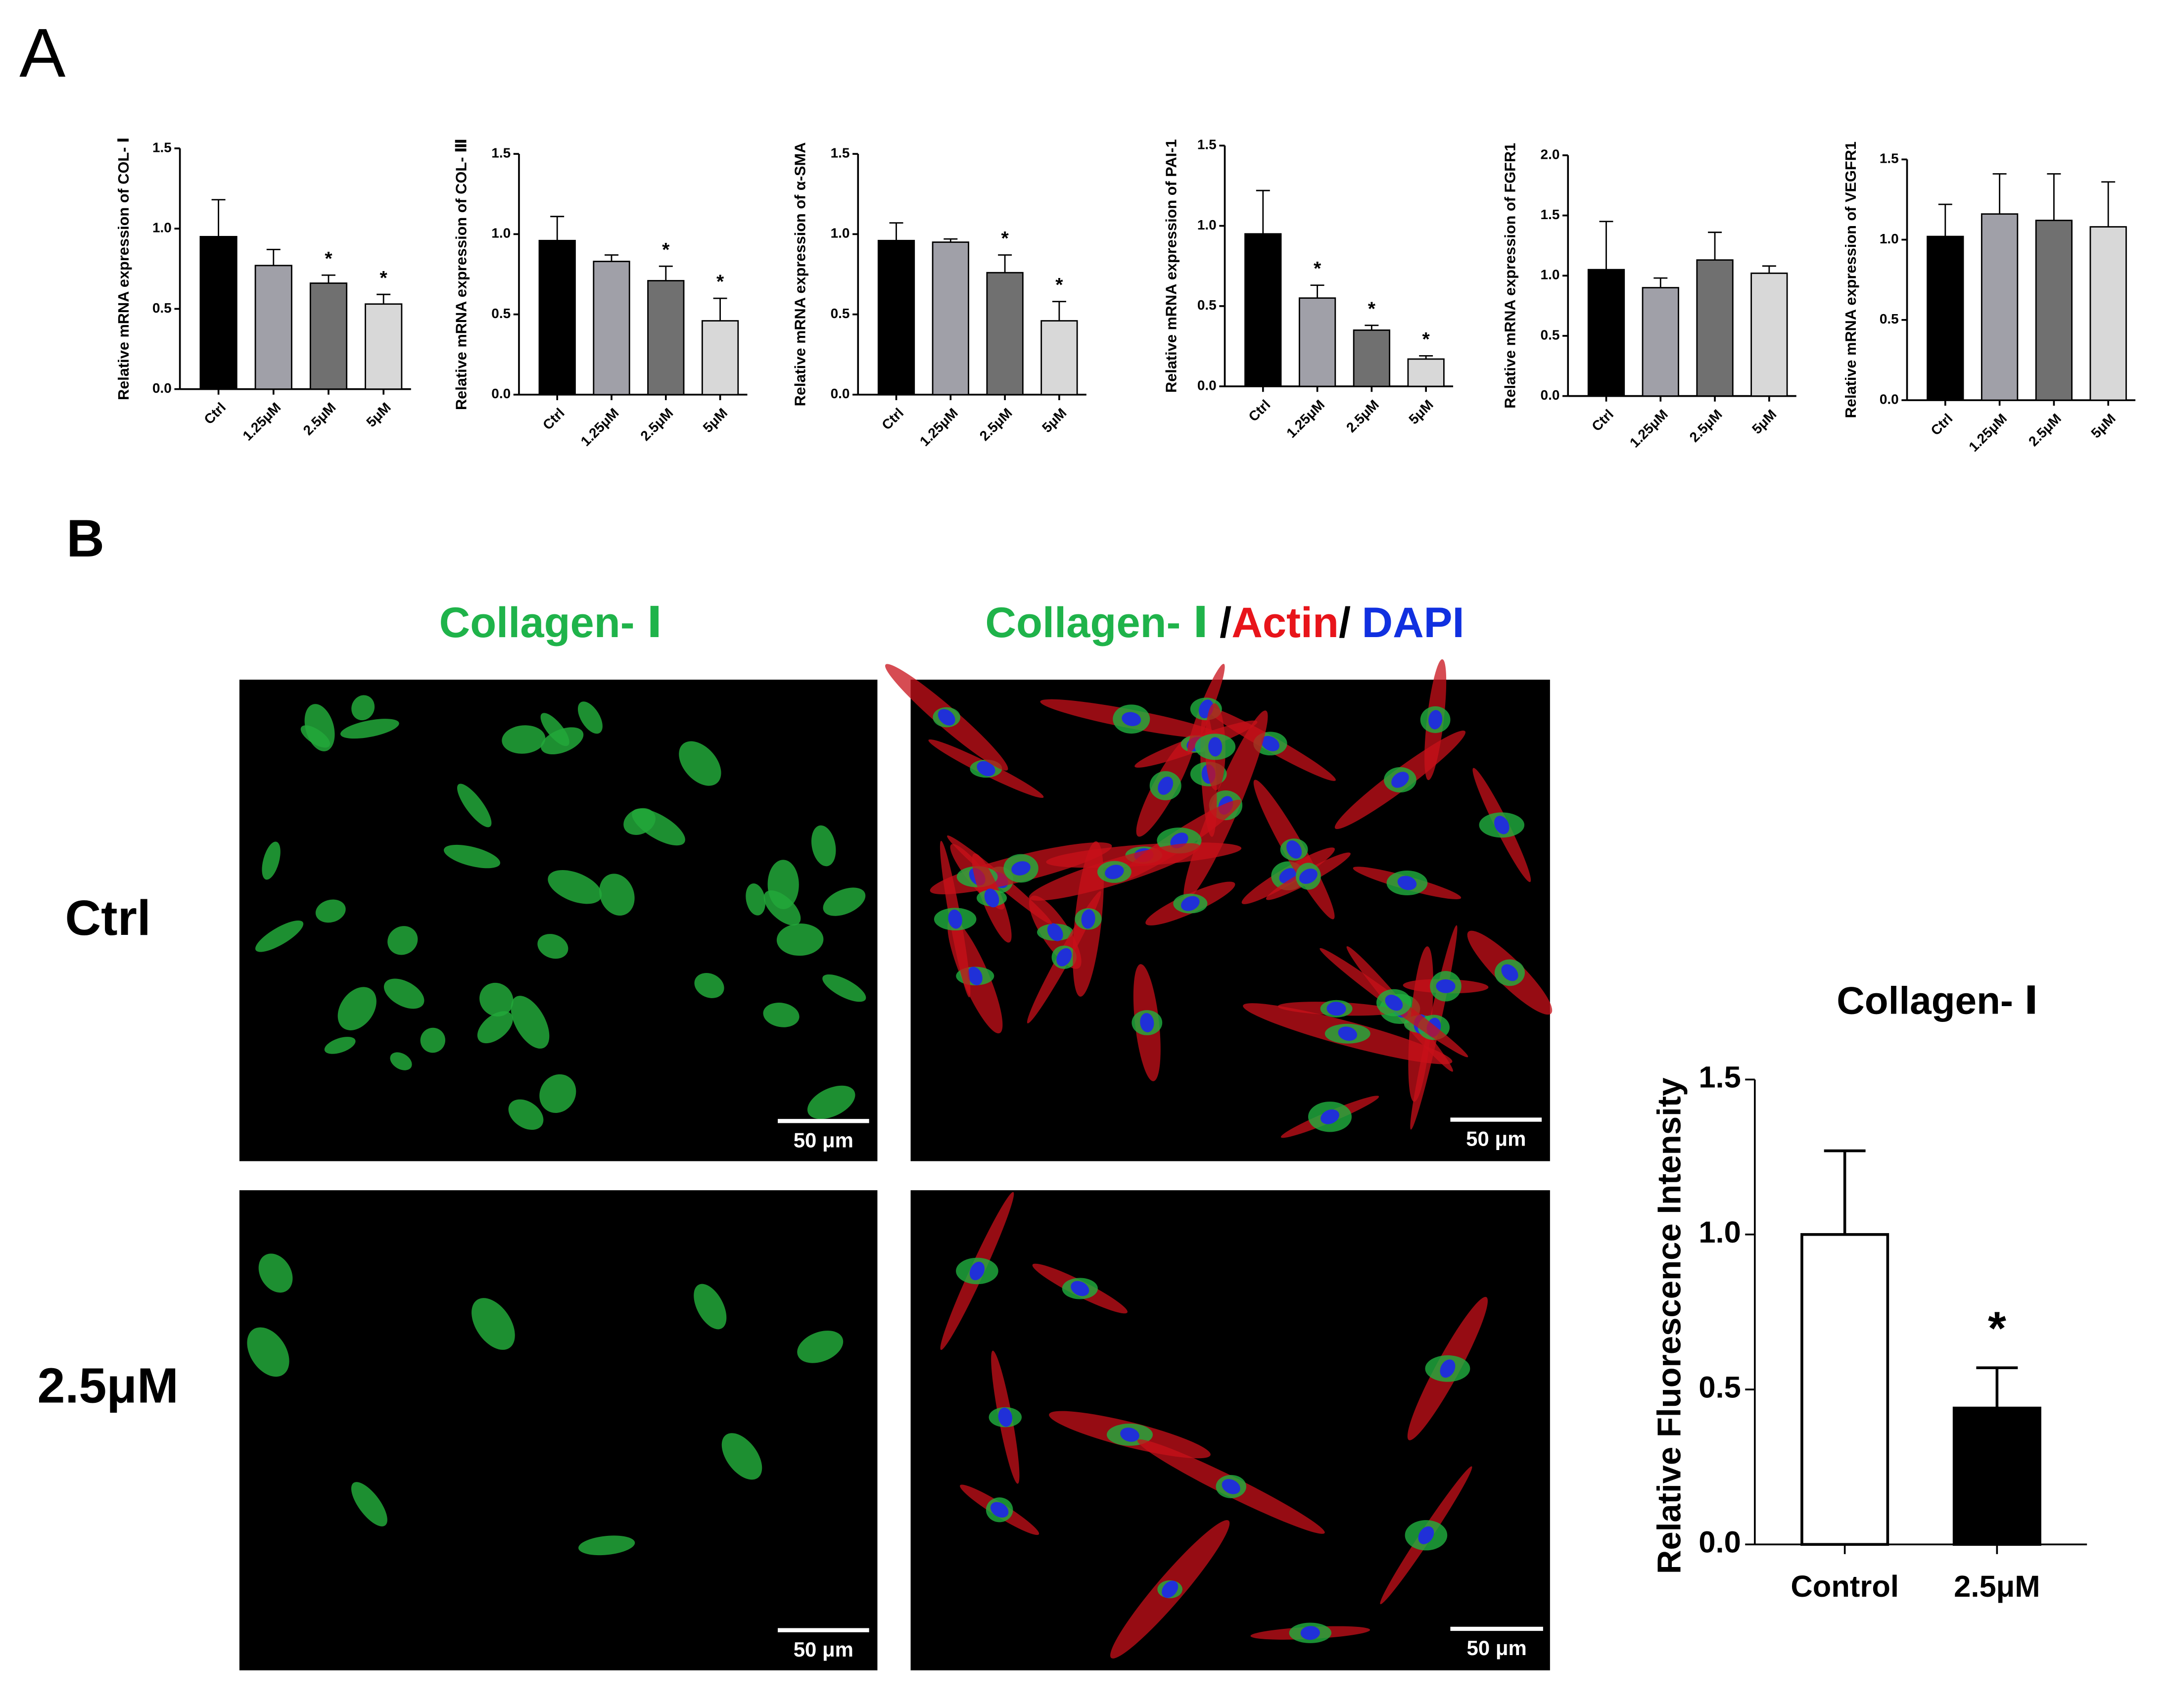 The height and width of the screenshot is (1708, 2170). Describe the element at coordinates (800, 274) in the screenshot. I see `y-axis-label: Relative mRNA expression of α-SMA` at that location.